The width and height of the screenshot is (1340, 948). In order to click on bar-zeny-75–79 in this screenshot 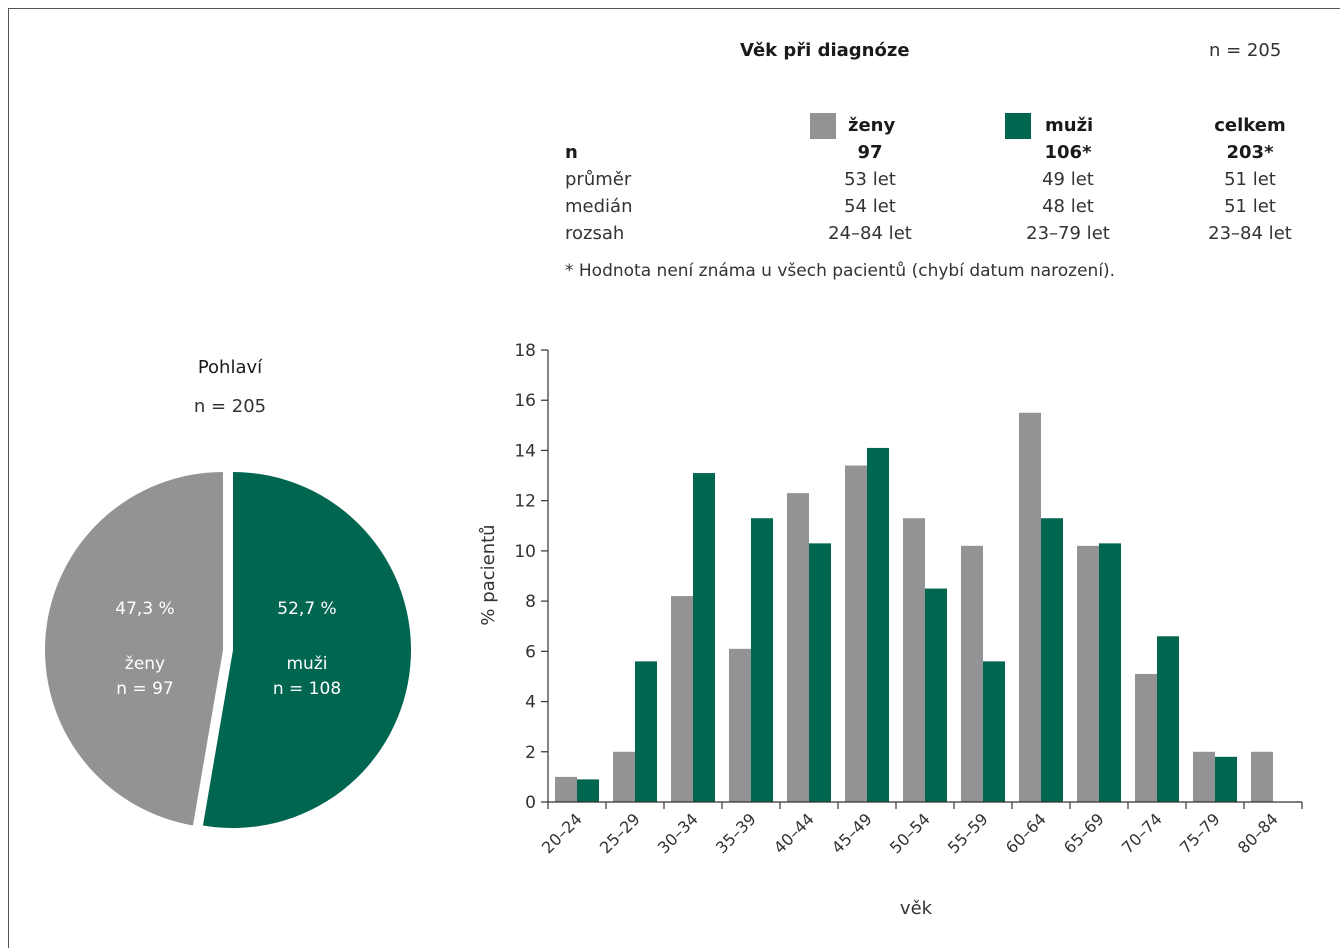, I will do `click(1204, 776)`.